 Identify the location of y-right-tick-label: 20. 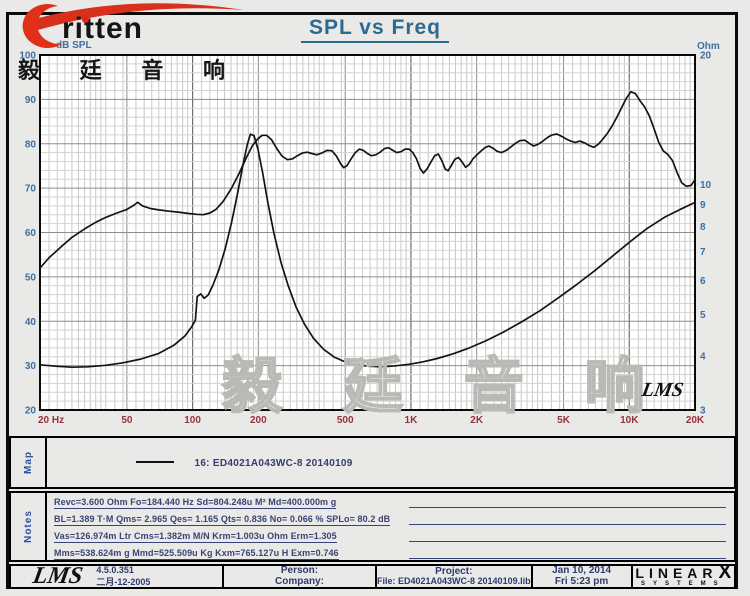
(706, 56).